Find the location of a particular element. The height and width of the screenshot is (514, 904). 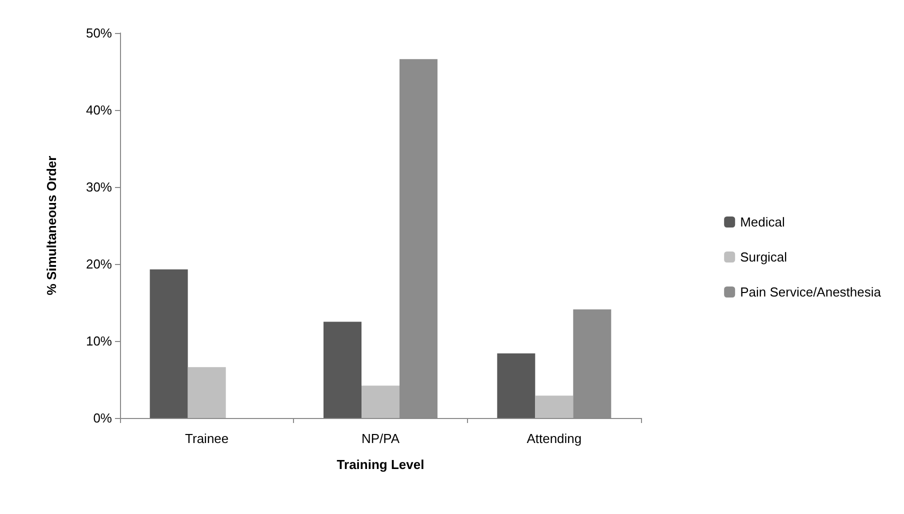

x-tick-label: NP/PA is located at coordinates (380, 438).